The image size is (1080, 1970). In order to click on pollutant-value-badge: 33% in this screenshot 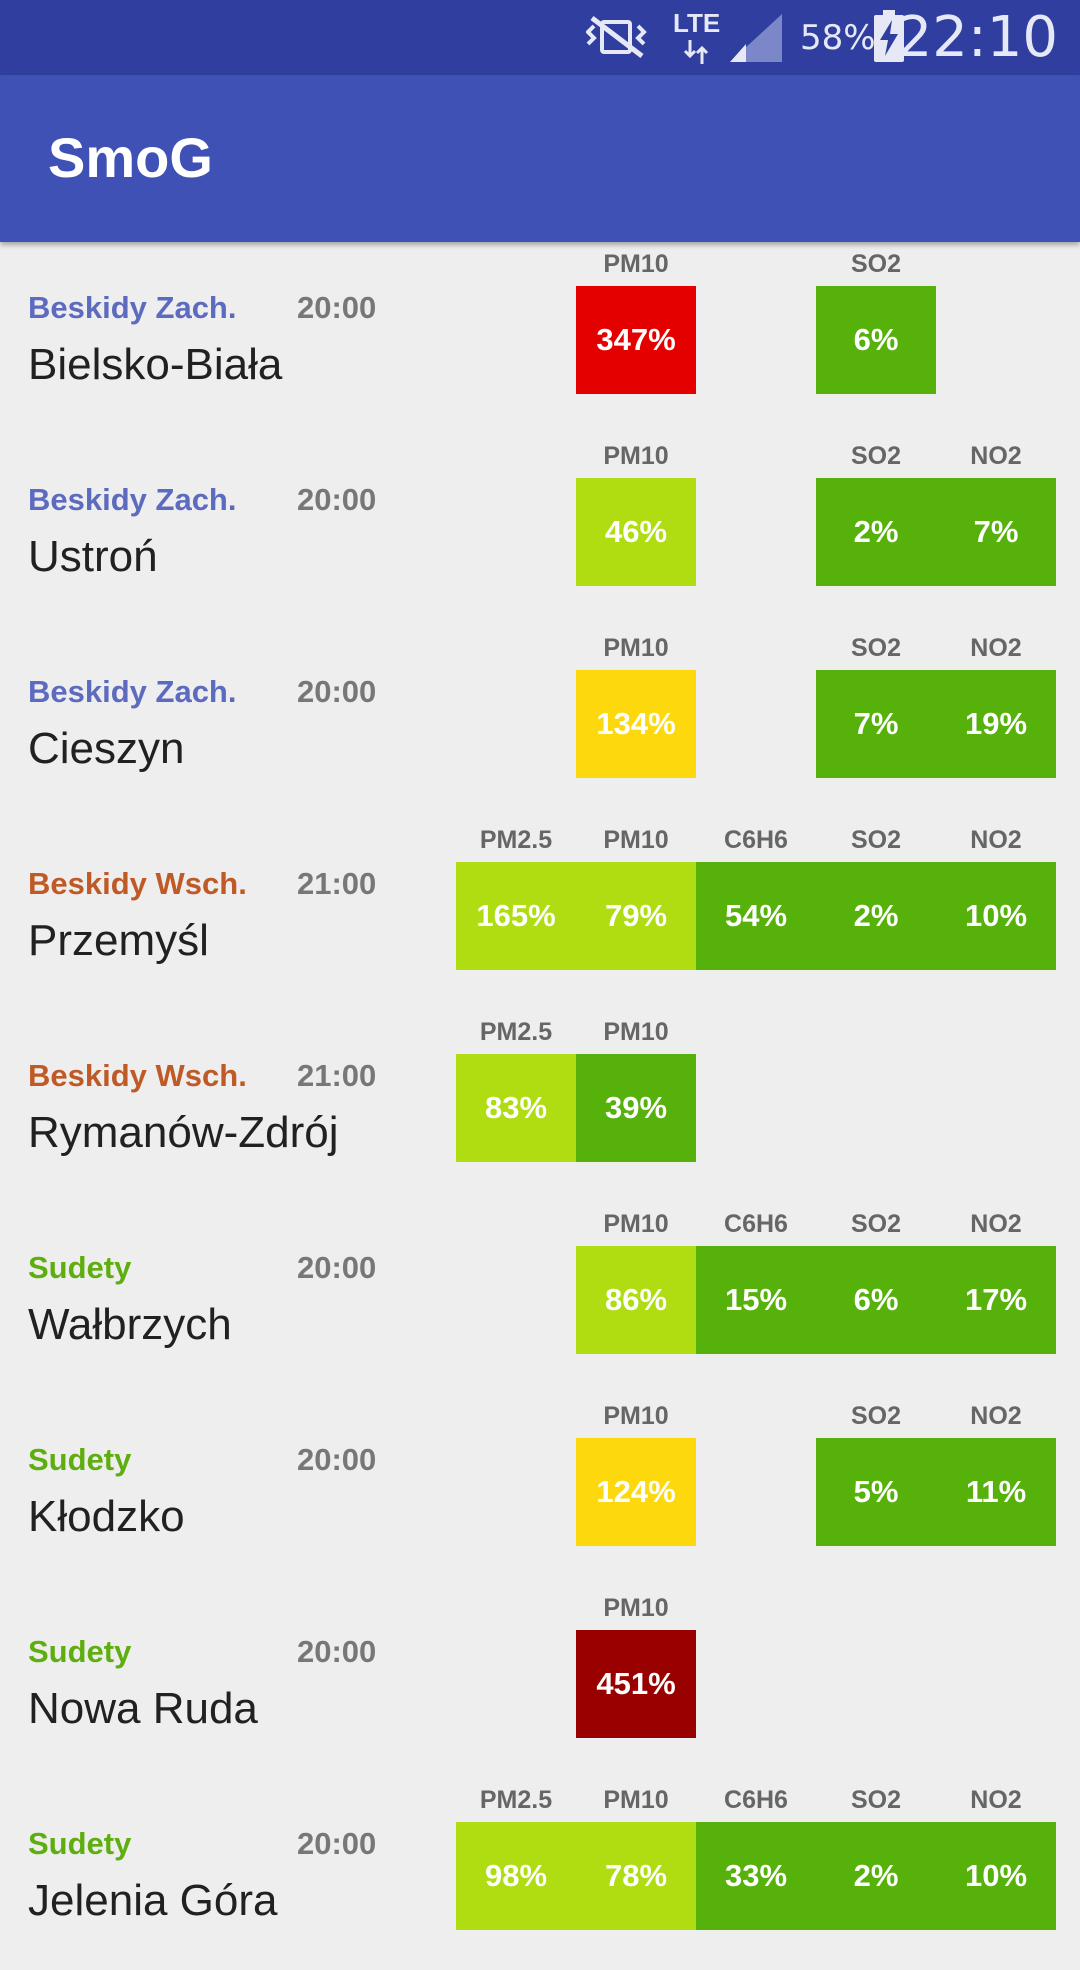, I will do `click(756, 1876)`.